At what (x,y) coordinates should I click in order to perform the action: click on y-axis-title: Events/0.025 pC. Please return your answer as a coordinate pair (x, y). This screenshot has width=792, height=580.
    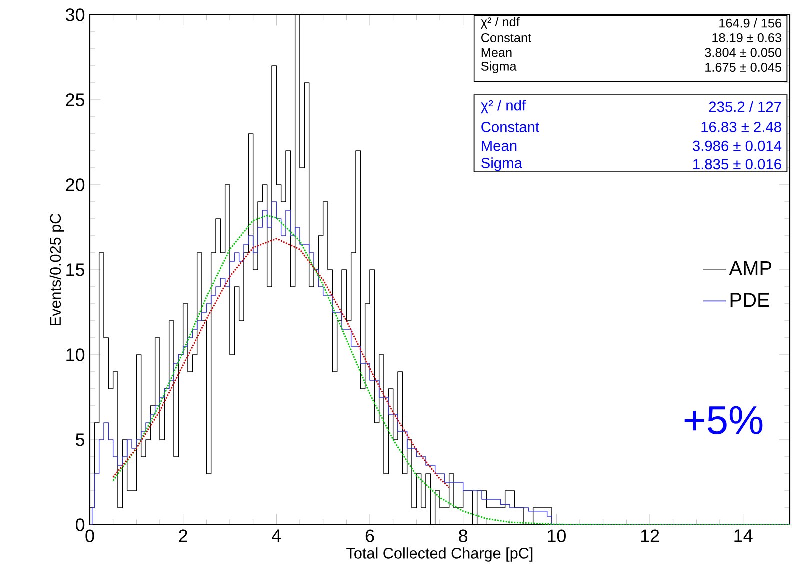
    Looking at the image, I should click on (57, 270).